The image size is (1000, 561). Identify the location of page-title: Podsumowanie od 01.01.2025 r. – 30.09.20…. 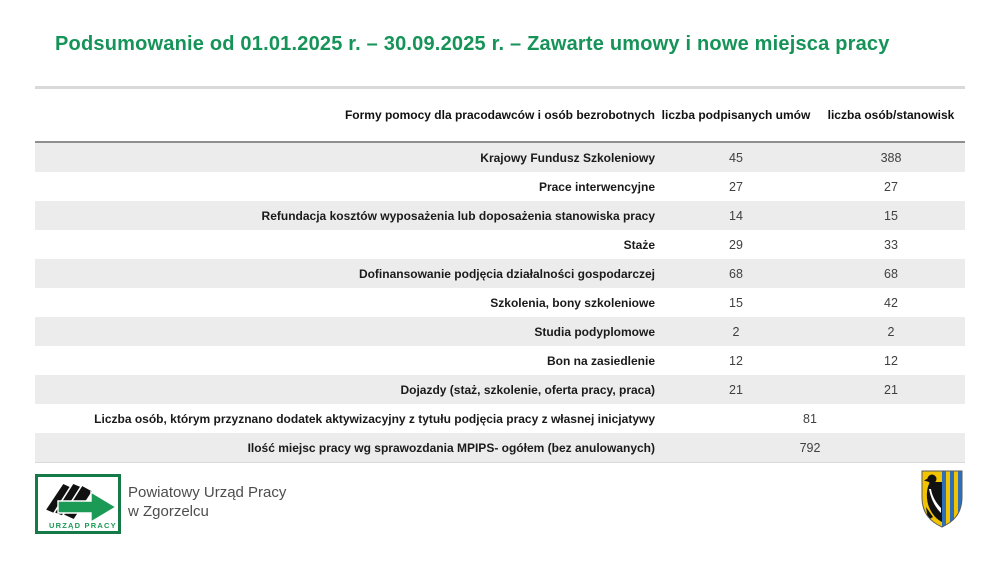
(472, 44).